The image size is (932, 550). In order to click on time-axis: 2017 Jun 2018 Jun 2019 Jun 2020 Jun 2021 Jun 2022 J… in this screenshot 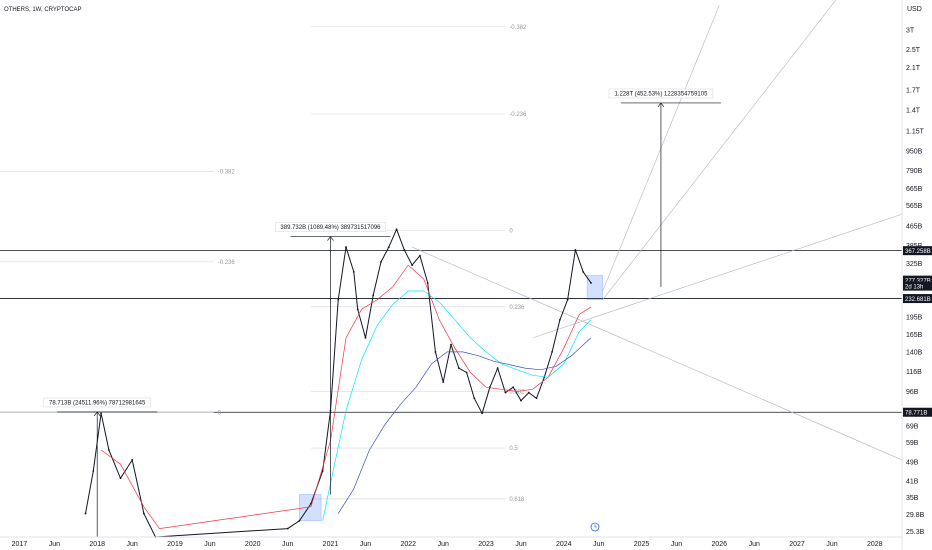, I will do `click(451, 542)`.